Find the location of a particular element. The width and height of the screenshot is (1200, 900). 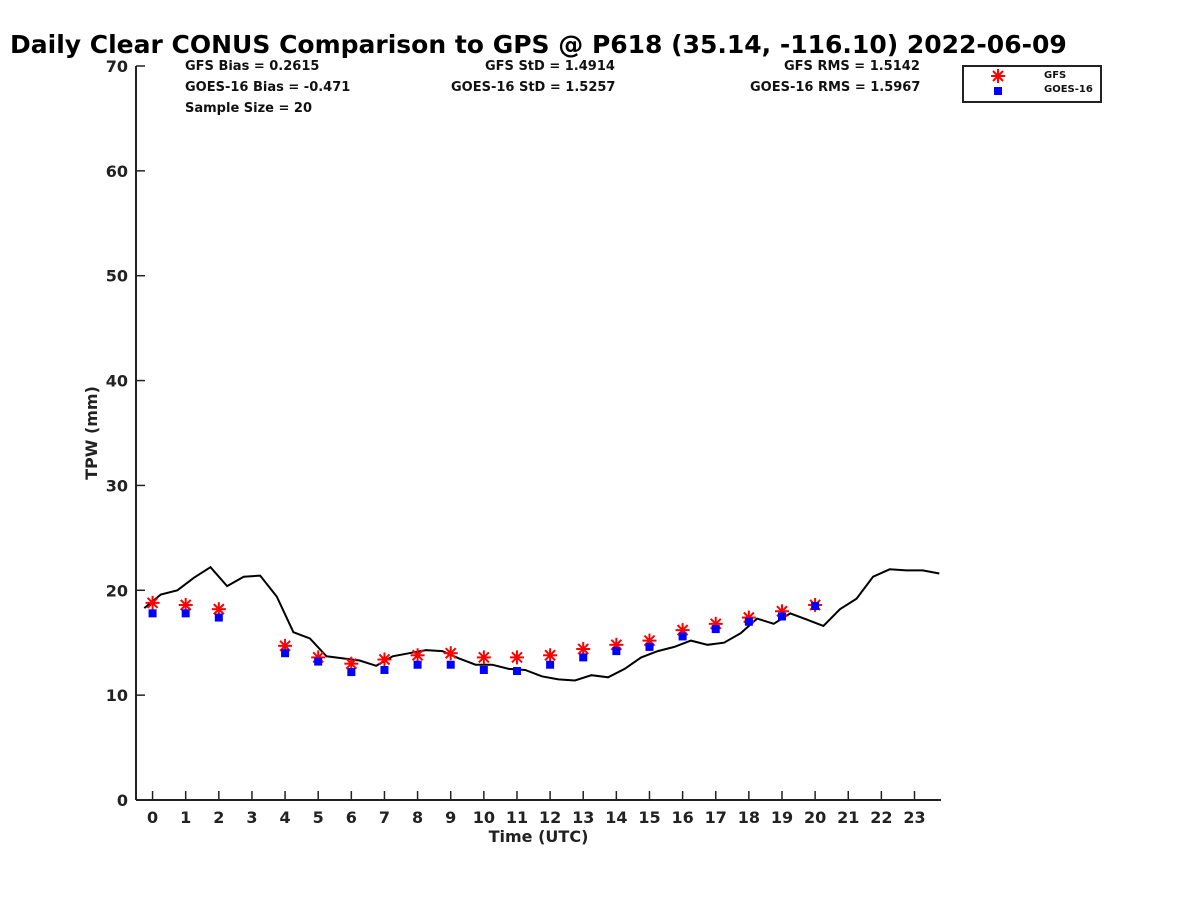

legend-goes-label: GOES-16 is located at coordinates (1068, 89).